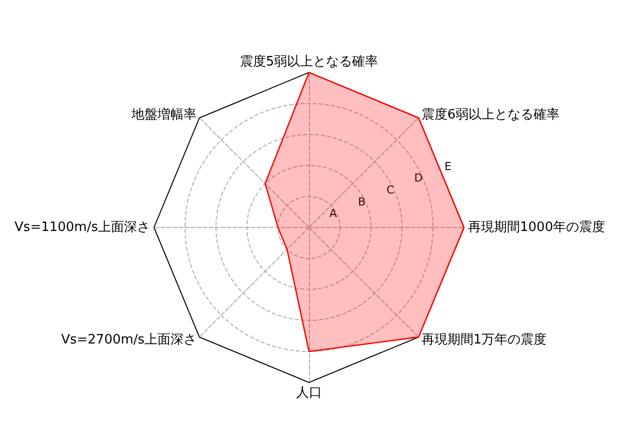  I want to click on spoke-label: 再現期間1万年の震度, so click(484, 339).